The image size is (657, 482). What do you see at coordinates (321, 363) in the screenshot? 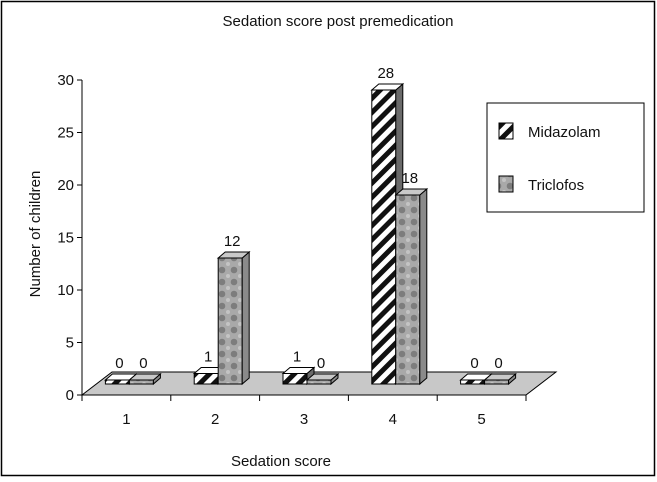
I see `bar-label-triclofos-3: 0` at bounding box center [321, 363].